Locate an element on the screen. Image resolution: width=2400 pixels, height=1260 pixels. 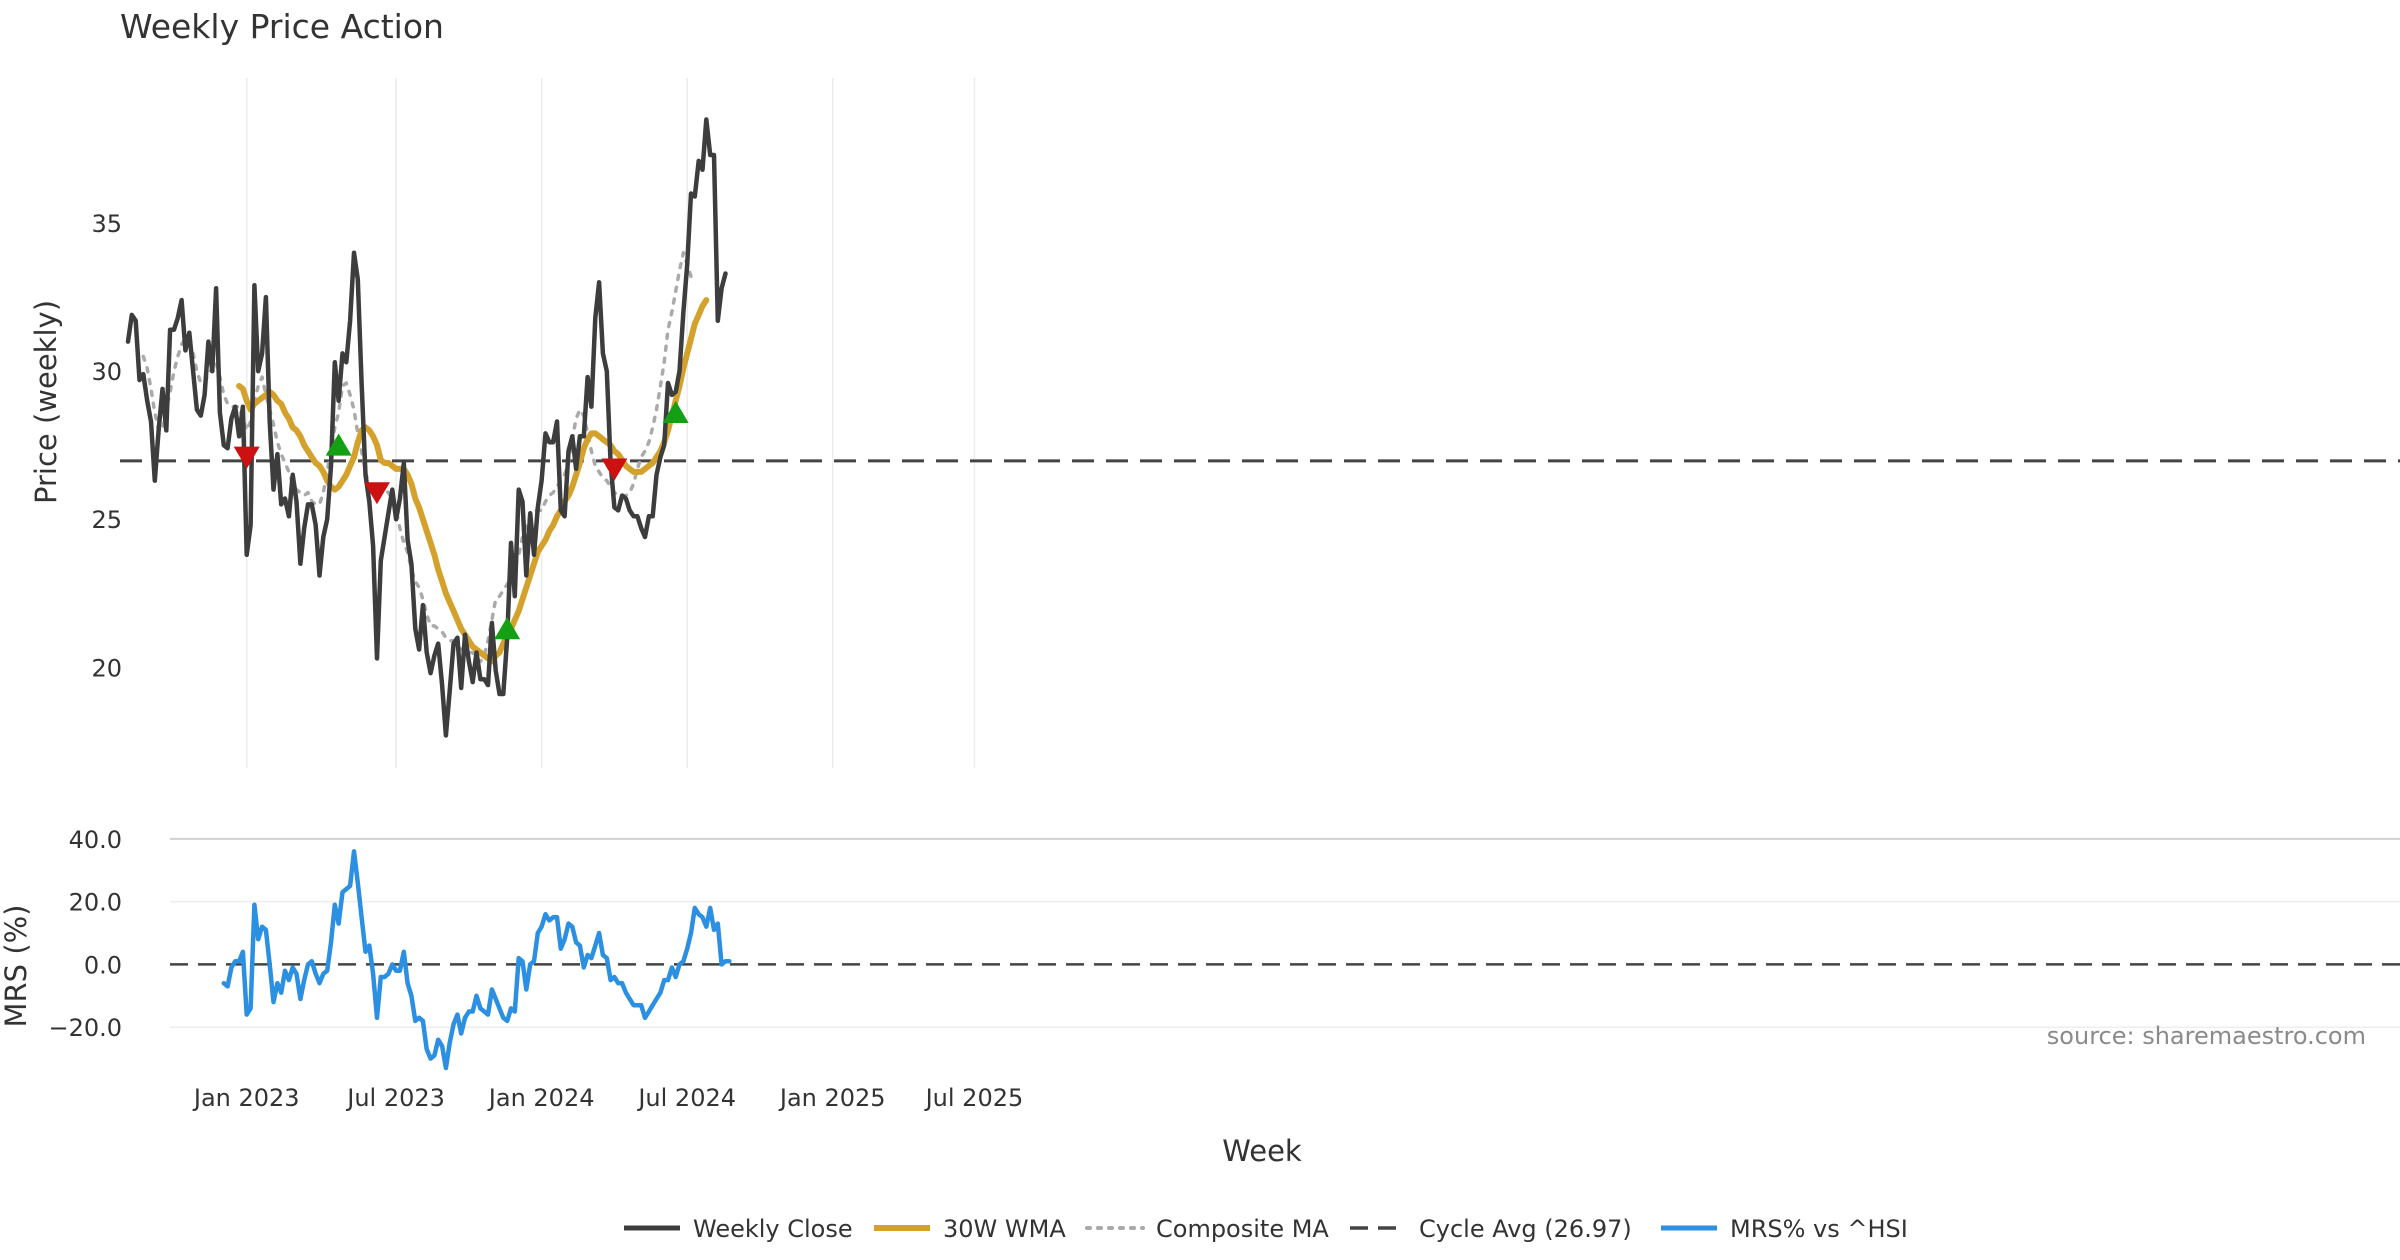
price-y-tick-label: 35 is located at coordinates (106, 224).